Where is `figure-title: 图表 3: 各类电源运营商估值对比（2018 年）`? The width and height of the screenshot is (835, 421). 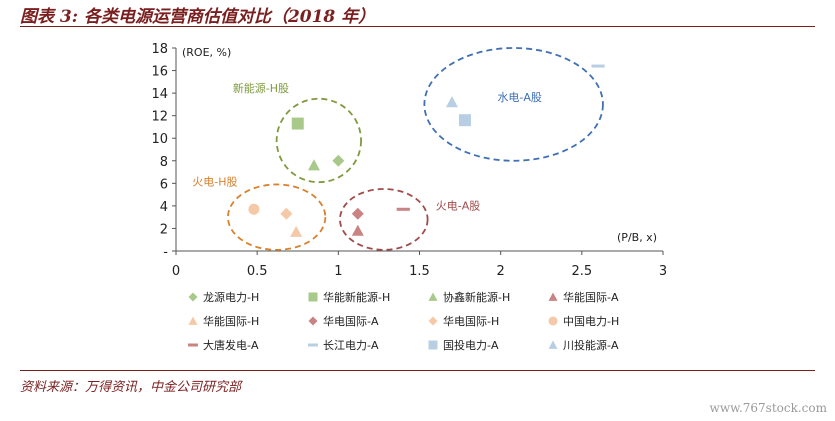
figure-title: 图表 3: 各类电源运营商估值对比（2018 年） is located at coordinates (198, 17).